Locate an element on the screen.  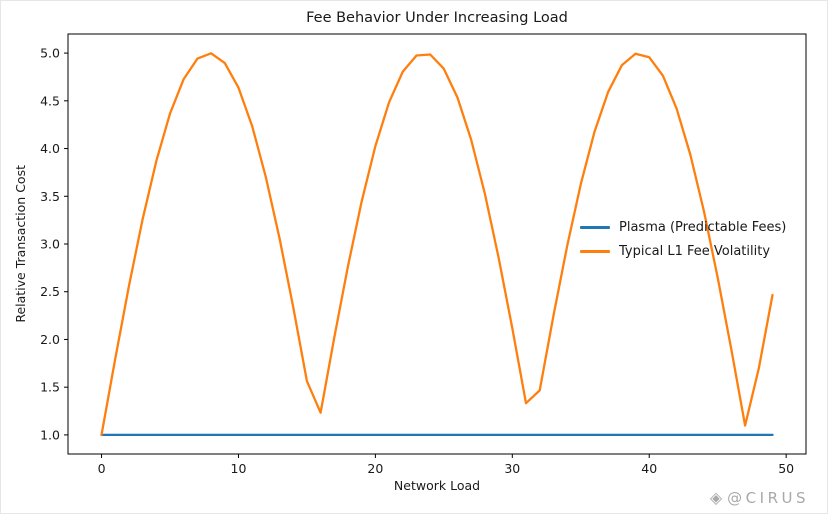
y-axis-label-wrap: Relative Transaction Cost is located at coordinates (20, 244).